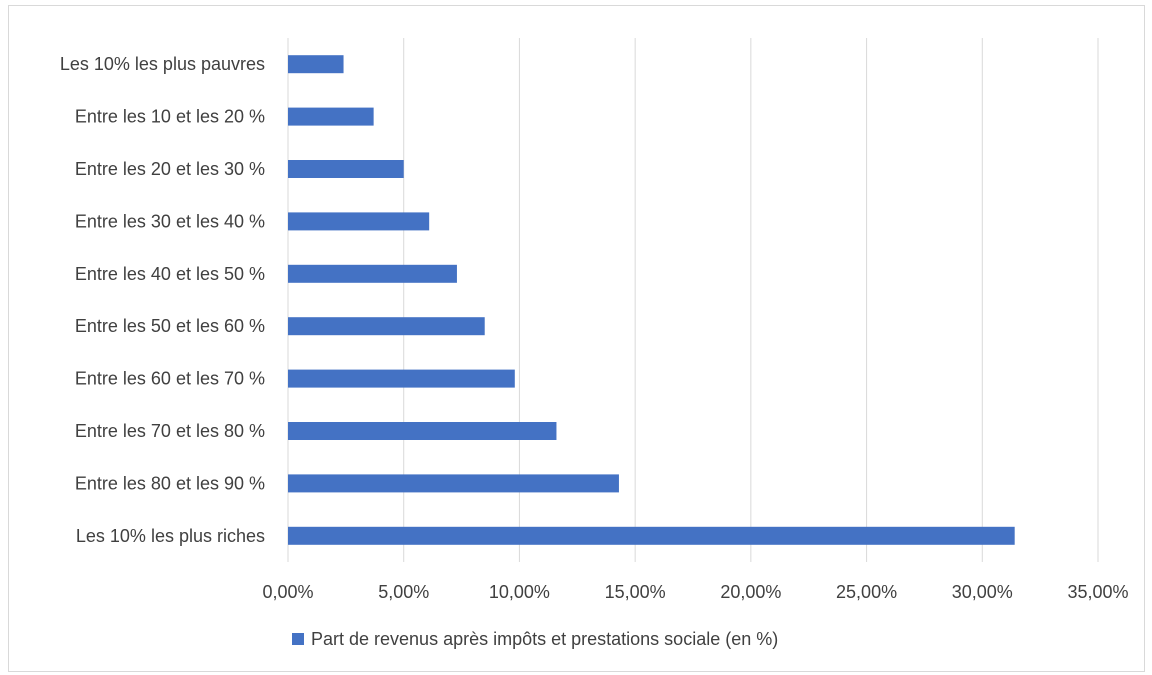 The width and height of the screenshot is (1152, 675). I want to click on legend-swatch, so click(298, 639).